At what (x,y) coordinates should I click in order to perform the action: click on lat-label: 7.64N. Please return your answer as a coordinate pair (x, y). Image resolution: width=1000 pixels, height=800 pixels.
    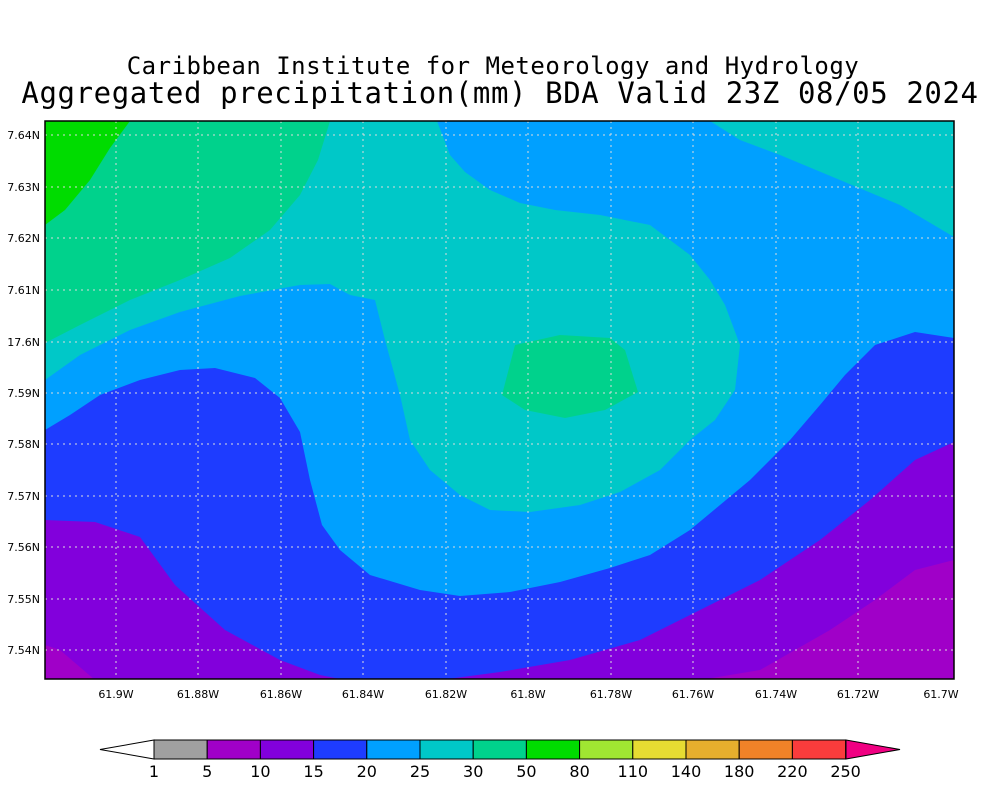
    Looking at the image, I should click on (23, 135).